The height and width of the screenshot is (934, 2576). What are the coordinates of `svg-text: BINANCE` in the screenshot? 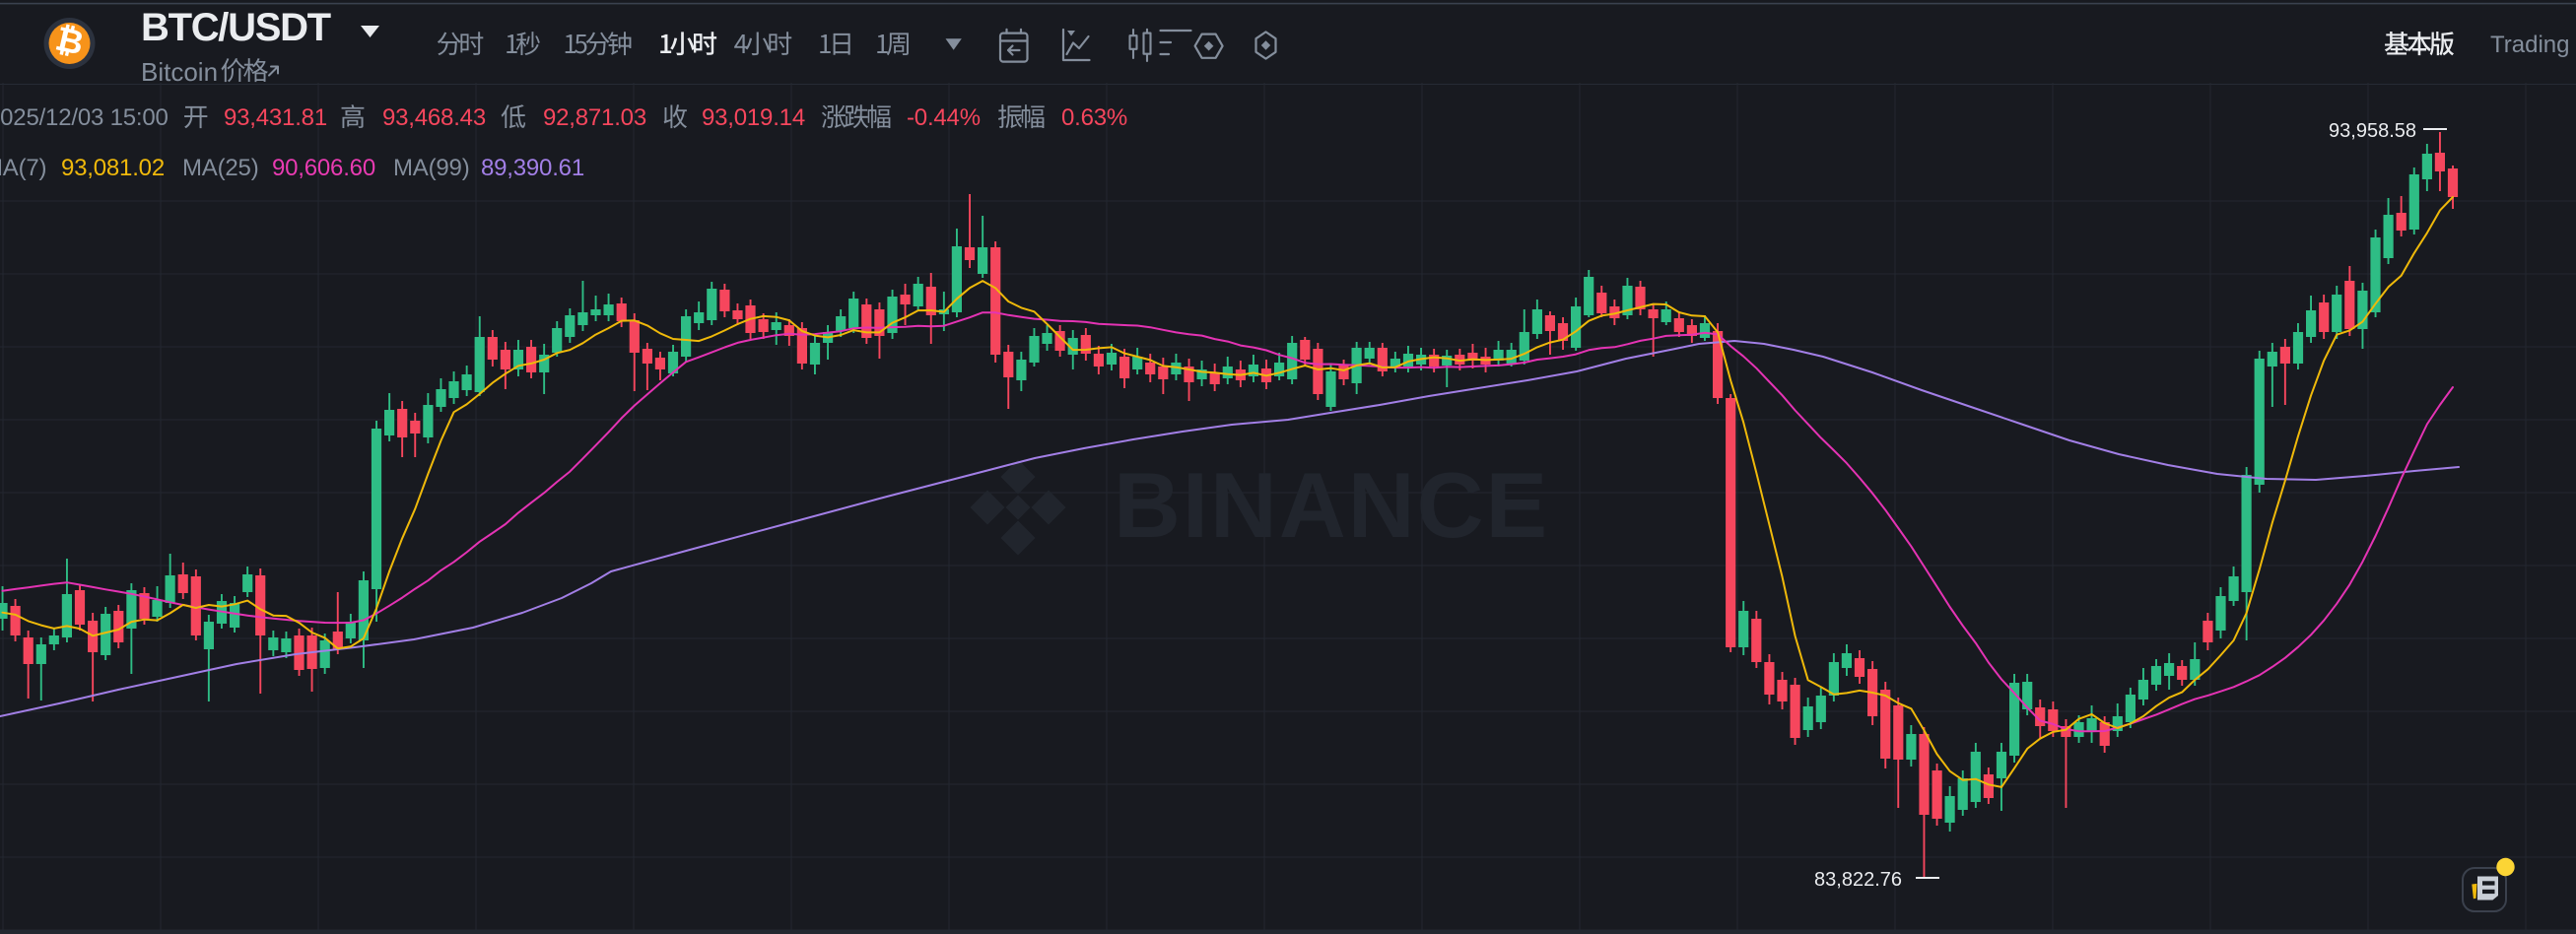 It's located at (1331, 505).